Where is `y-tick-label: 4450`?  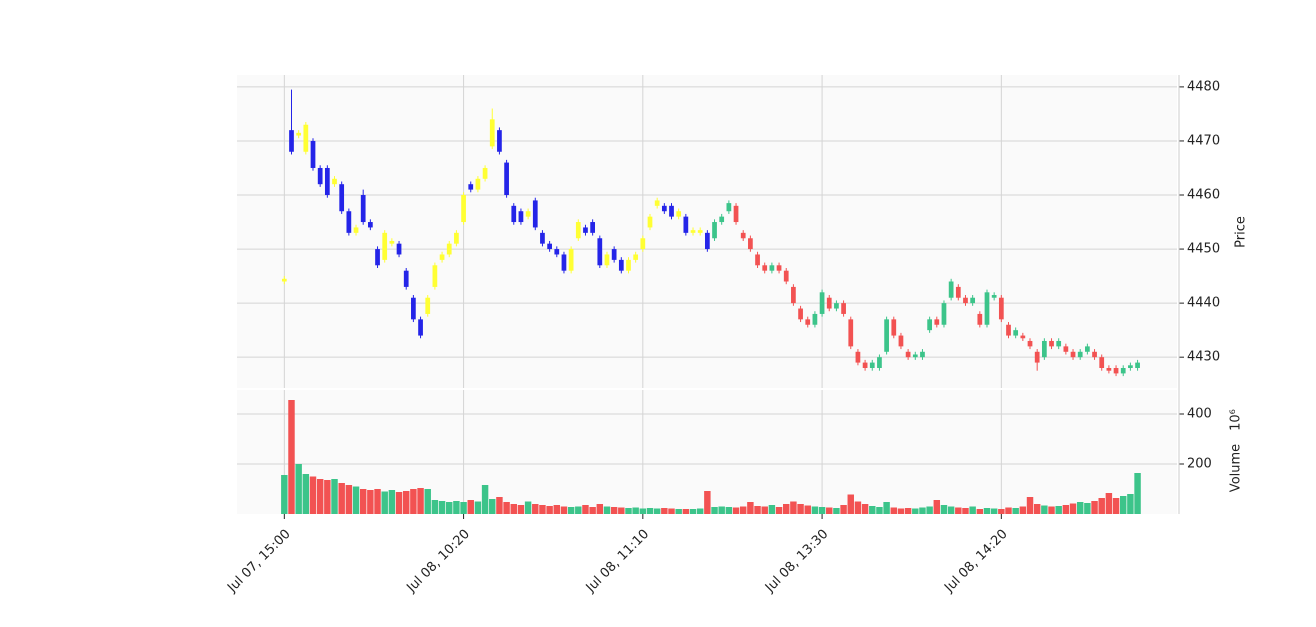
y-tick-label: 4450 is located at coordinates (1203, 249).